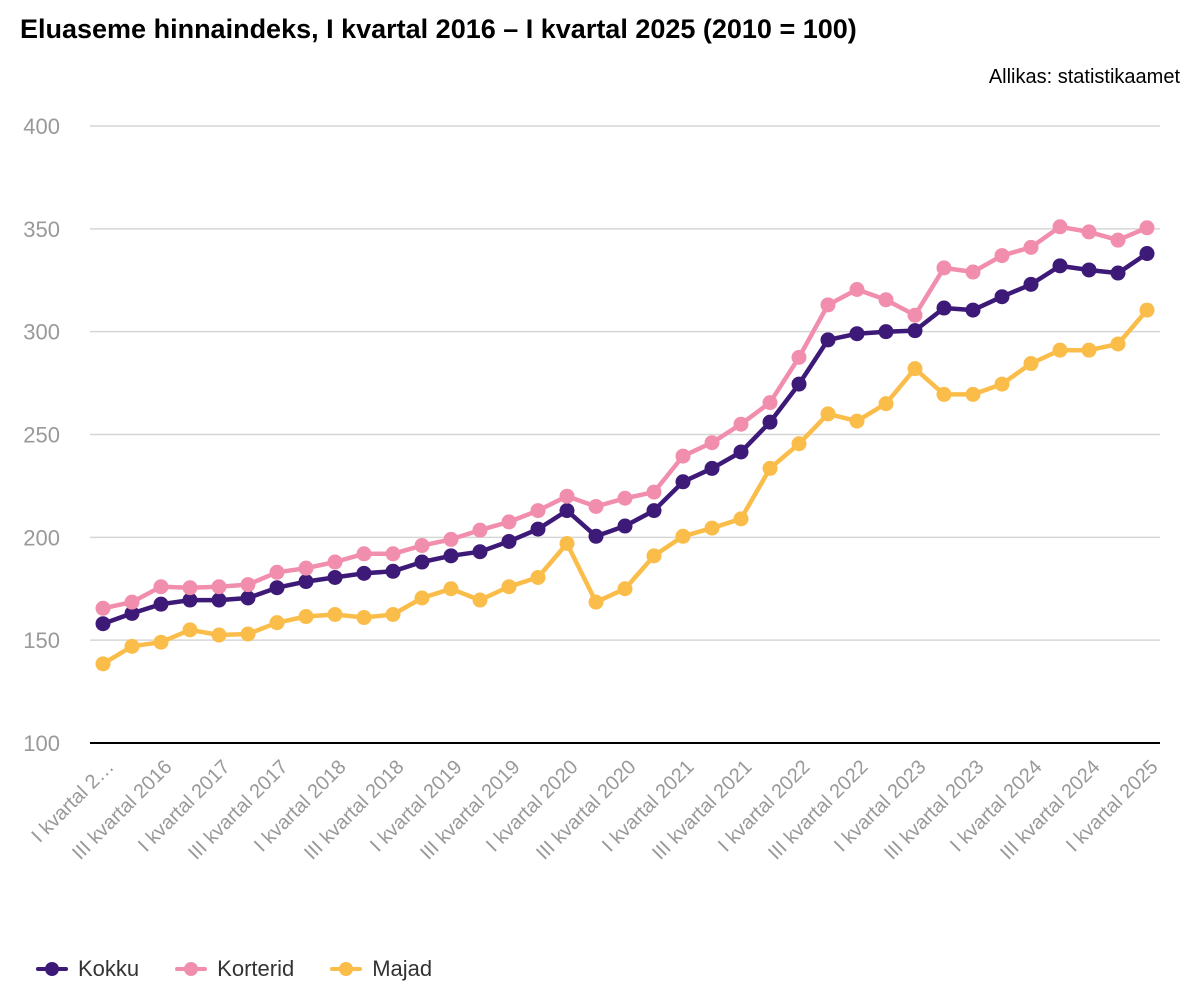  What do you see at coordinates (238, 810) in the screenshot?
I see `x-tick-label: III kvartal 2017` at bounding box center [238, 810].